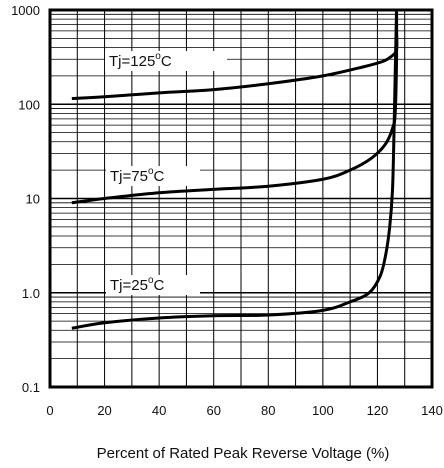 The width and height of the screenshot is (444, 468). What do you see at coordinates (31, 293) in the screenshot?
I see `y-tick-label: 1.0` at bounding box center [31, 293].